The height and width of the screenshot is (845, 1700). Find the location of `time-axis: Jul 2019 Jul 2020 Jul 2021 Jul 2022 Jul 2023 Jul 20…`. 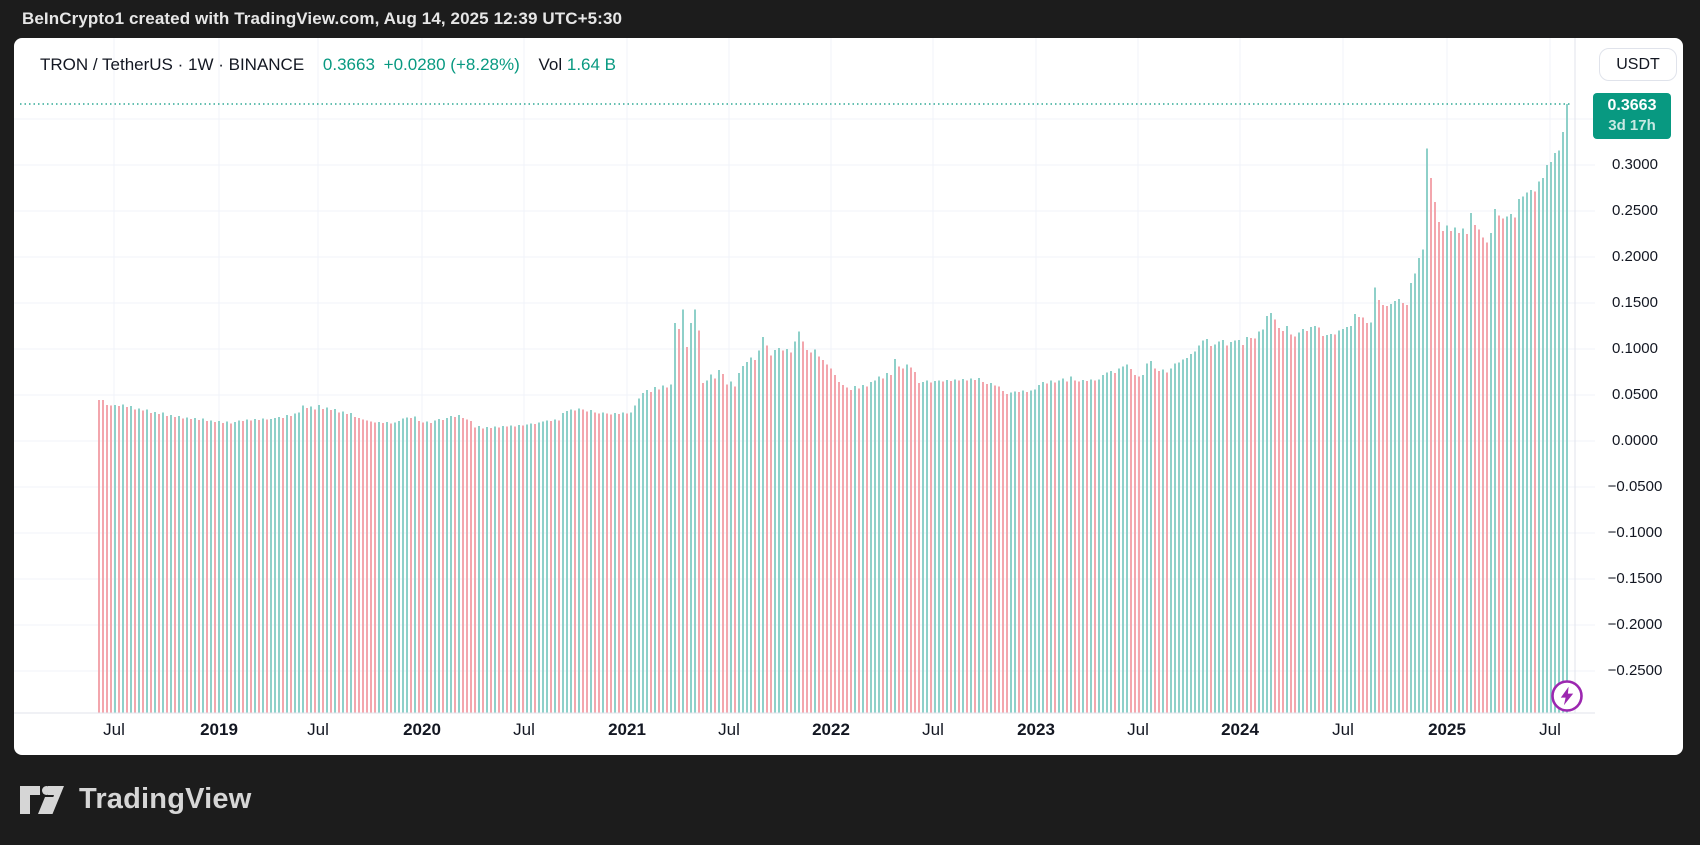

time-axis: Jul 2019 Jul 2020 Jul 2021 Jul 2022 Jul 2023 Jul 20… is located at coordinates (848, 733).